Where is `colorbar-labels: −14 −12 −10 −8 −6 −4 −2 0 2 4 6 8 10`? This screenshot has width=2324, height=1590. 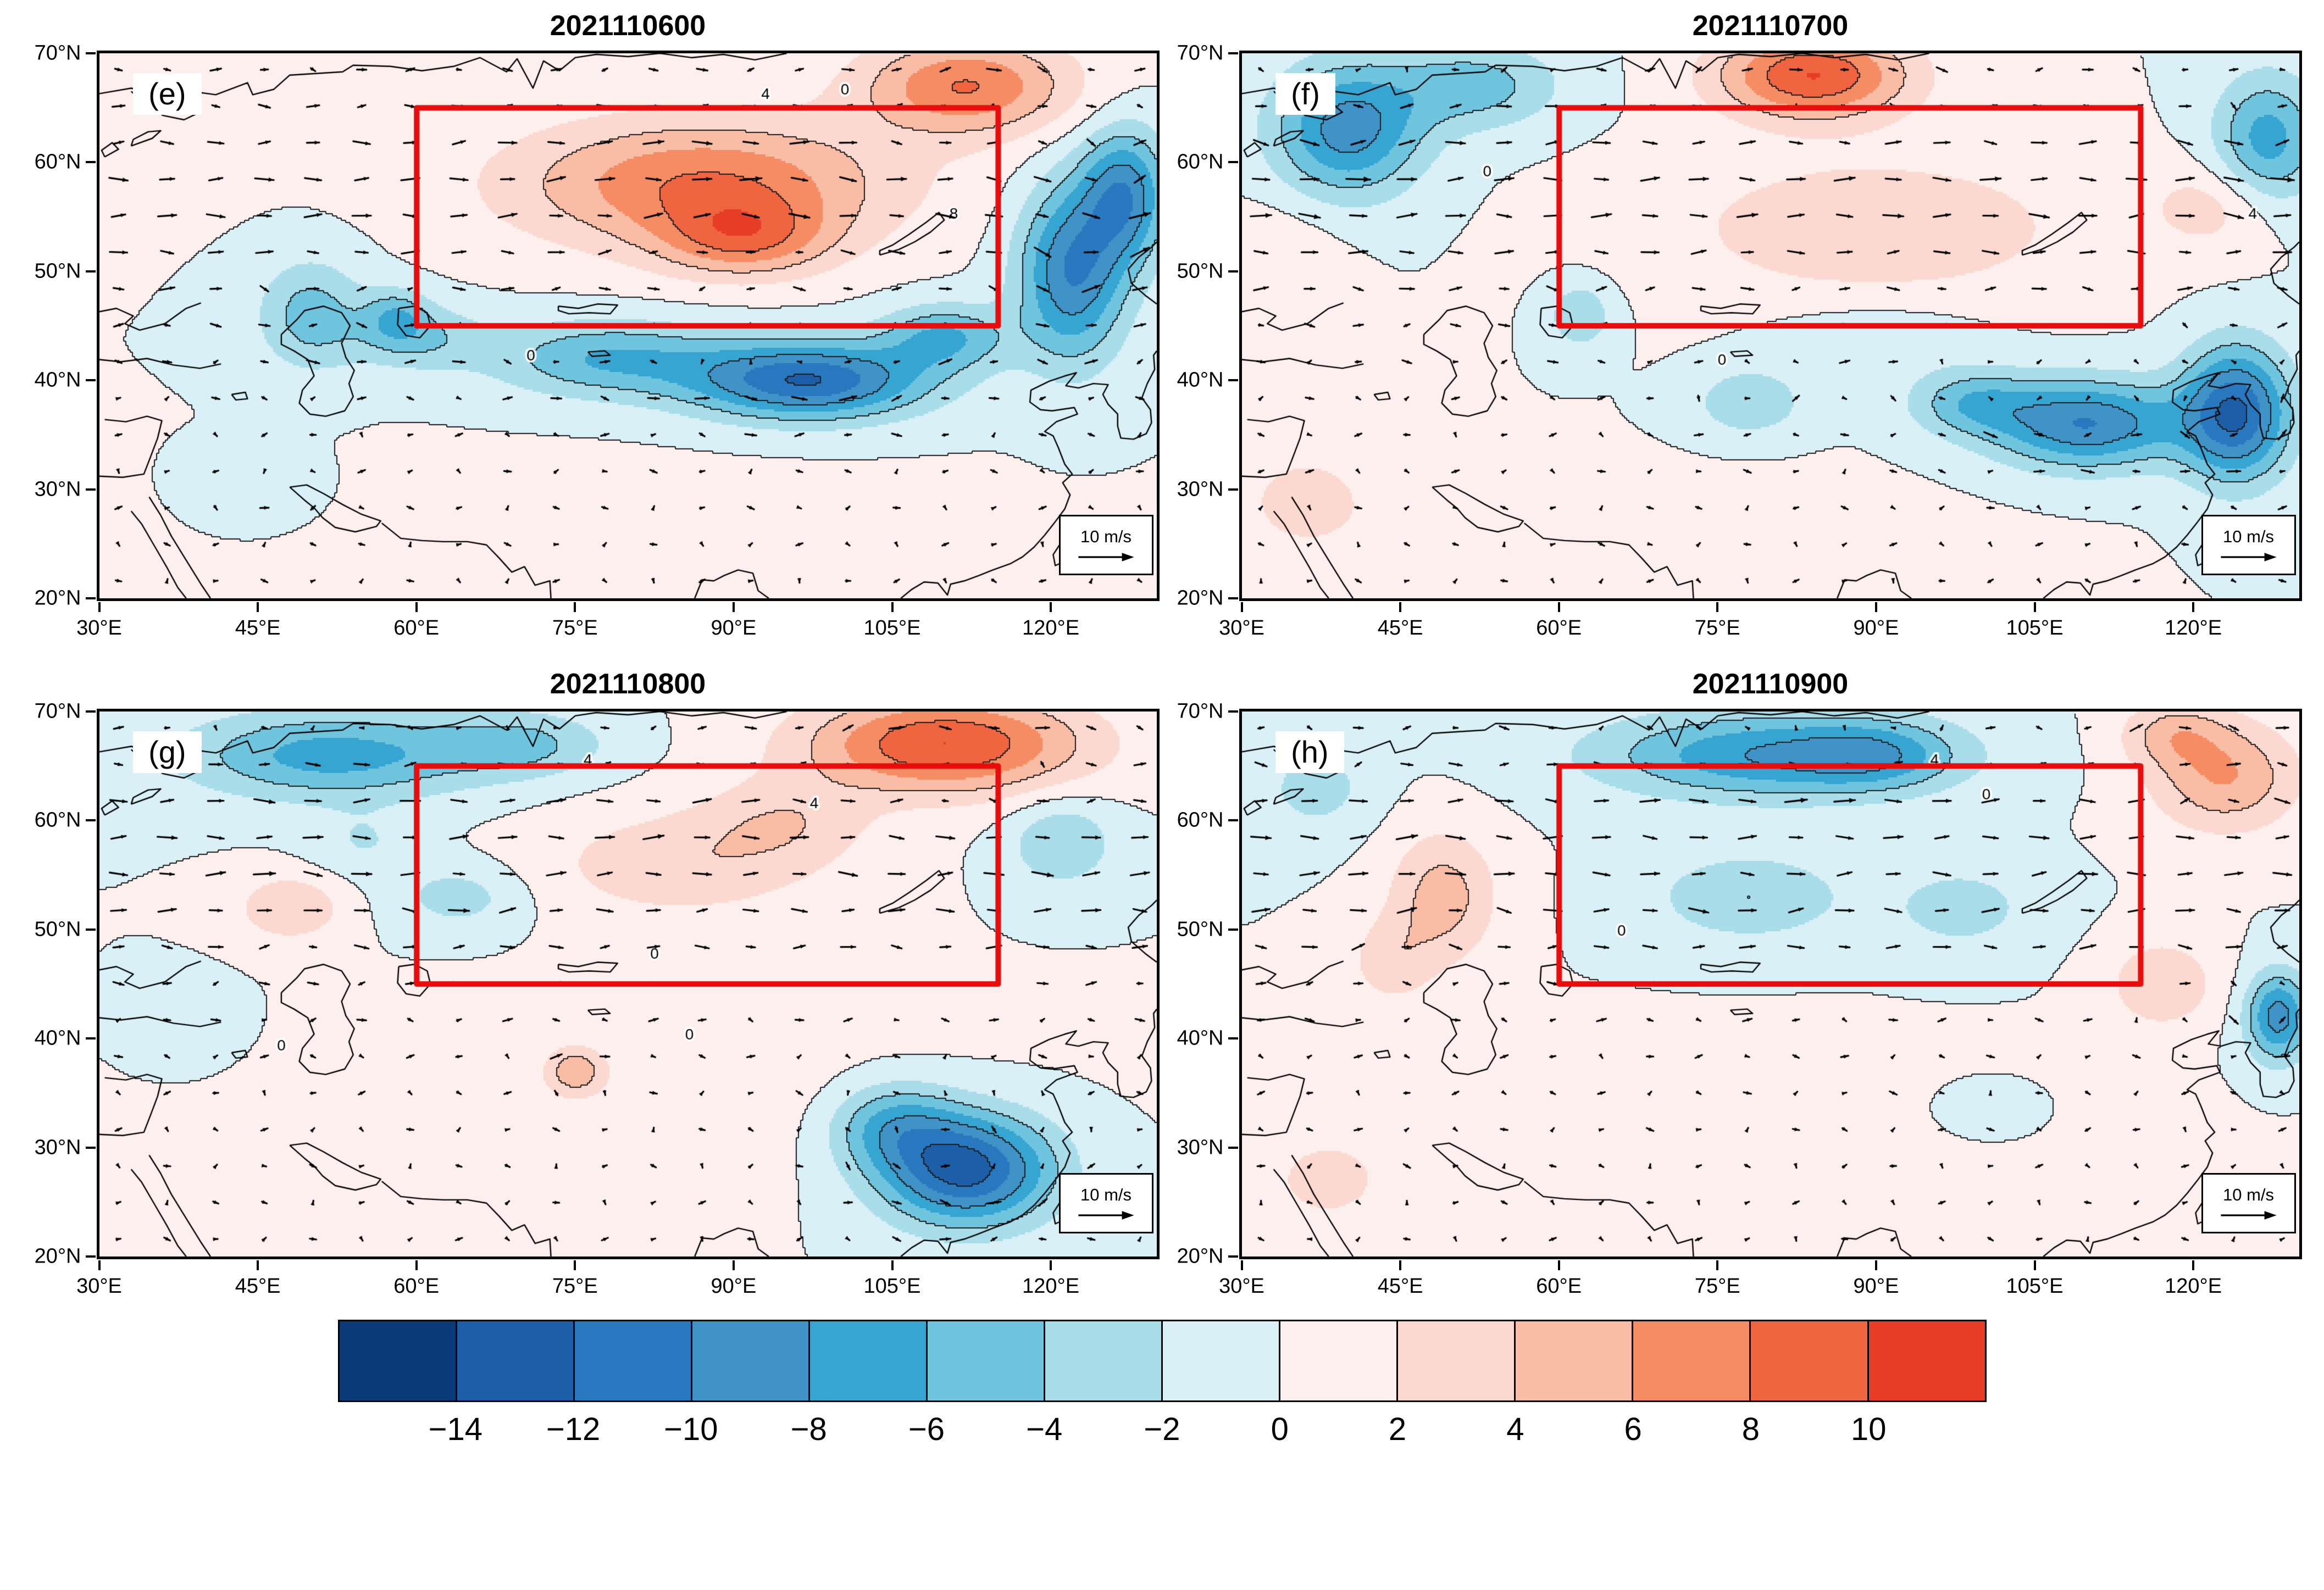
colorbar-labels: −14 −12 −10 −8 −6 −4 −2 0 2 4 6 8 10 is located at coordinates (1163, 1427).